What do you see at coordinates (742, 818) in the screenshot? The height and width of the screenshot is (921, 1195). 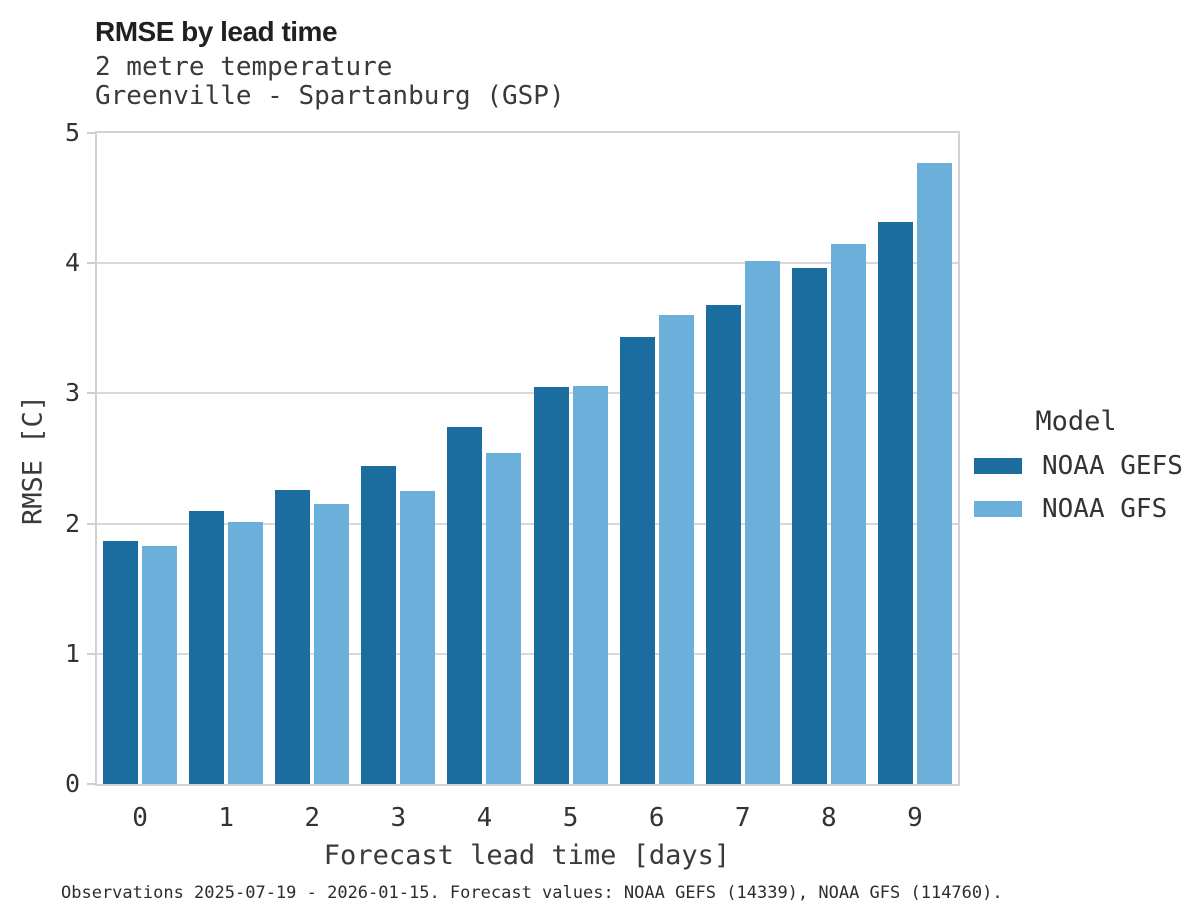 I see `x-axis-tick-label-7: 7` at bounding box center [742, 818].